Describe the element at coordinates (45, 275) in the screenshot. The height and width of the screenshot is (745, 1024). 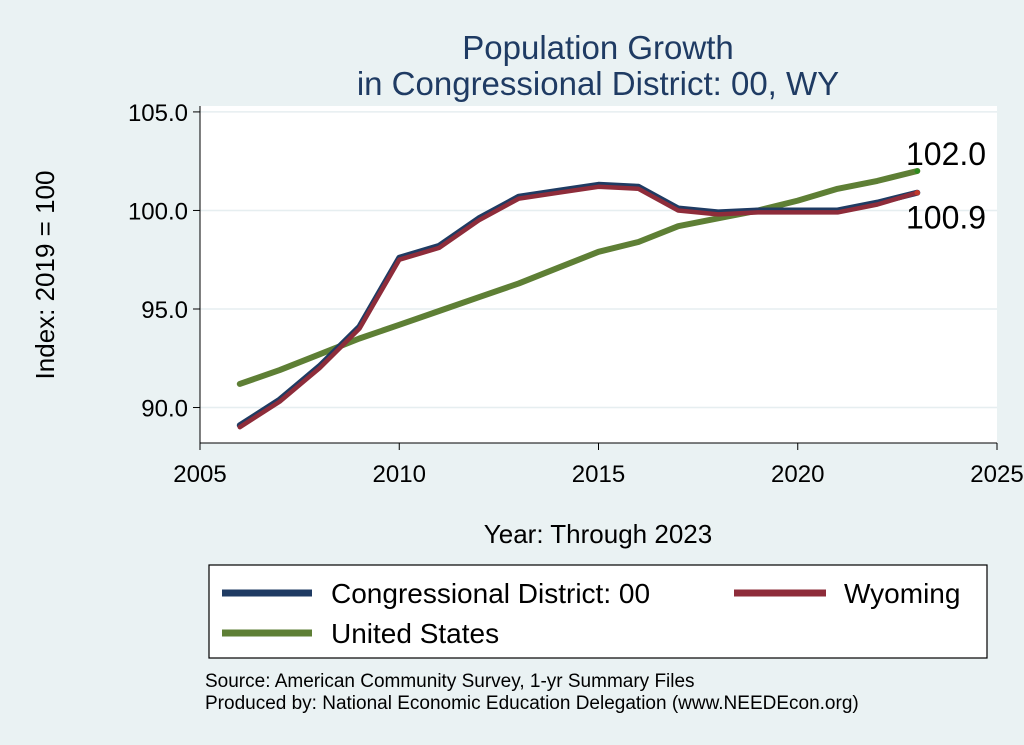
I see `y-axis-title: Index: 2019 = 100` at that location.